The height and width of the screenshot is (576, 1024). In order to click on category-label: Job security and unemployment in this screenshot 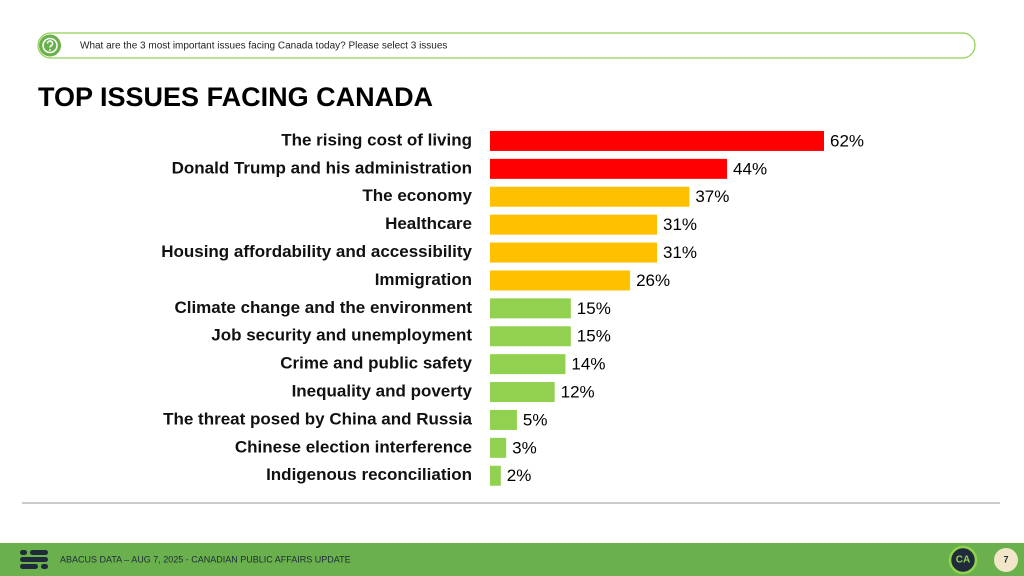, I will do `click(341, 335)`.